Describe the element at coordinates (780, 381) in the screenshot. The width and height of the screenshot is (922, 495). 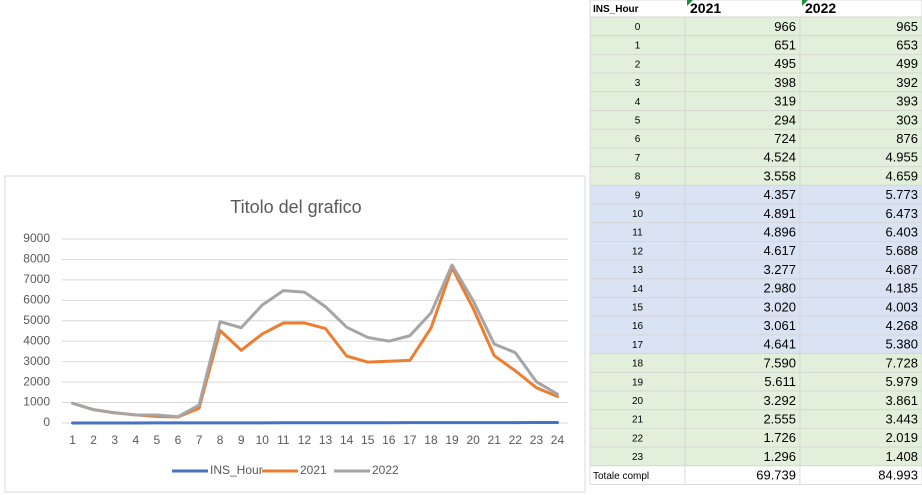
I see `row-cell: 5.611` at that location.